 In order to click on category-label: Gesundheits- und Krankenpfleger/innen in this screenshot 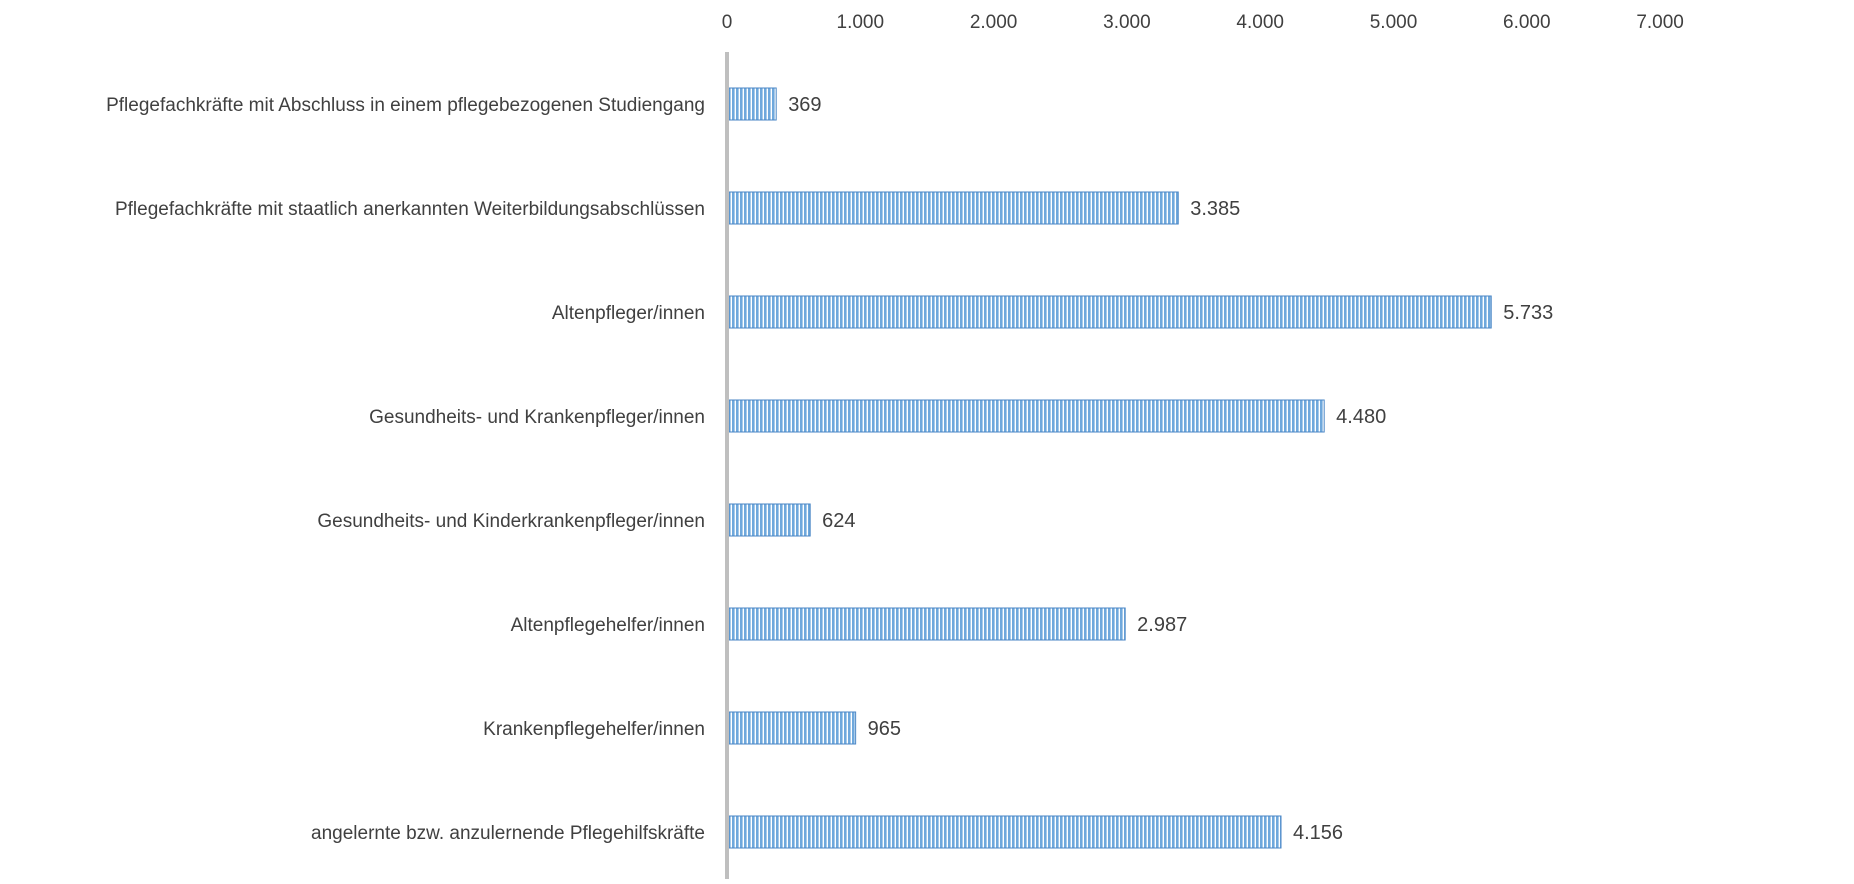, I will do `click(537, 417)`.